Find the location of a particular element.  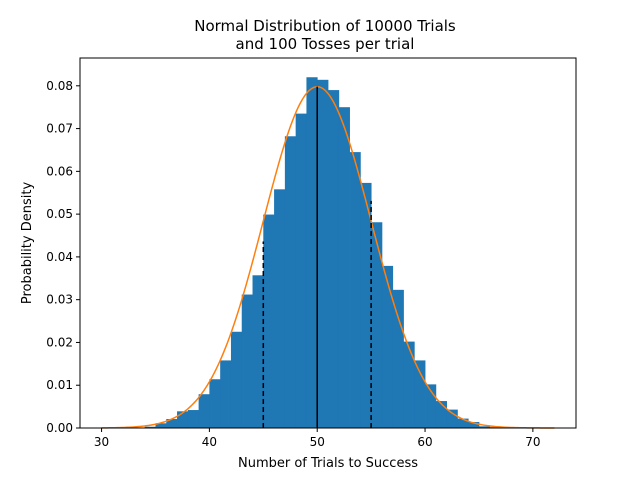

y-tick-label: 0.07 is located at coordinates (59, 129).